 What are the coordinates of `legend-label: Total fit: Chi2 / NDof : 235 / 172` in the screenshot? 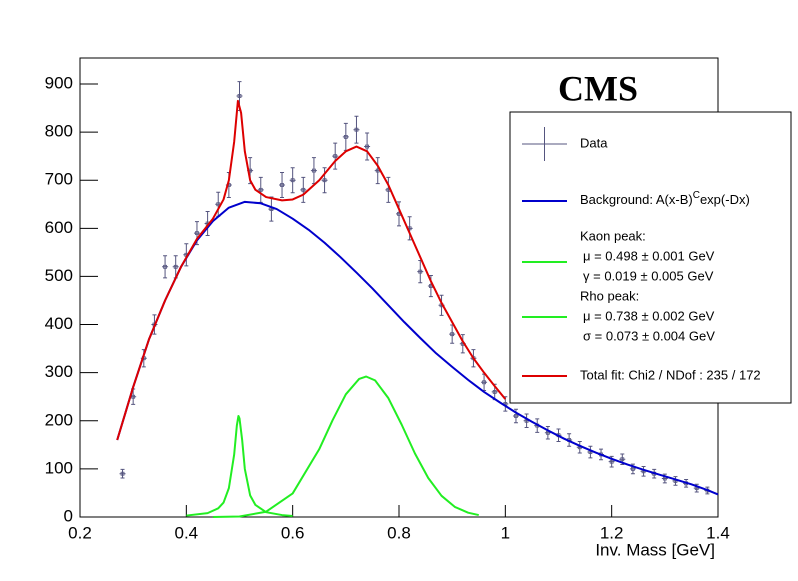 It's located at (670, 374).